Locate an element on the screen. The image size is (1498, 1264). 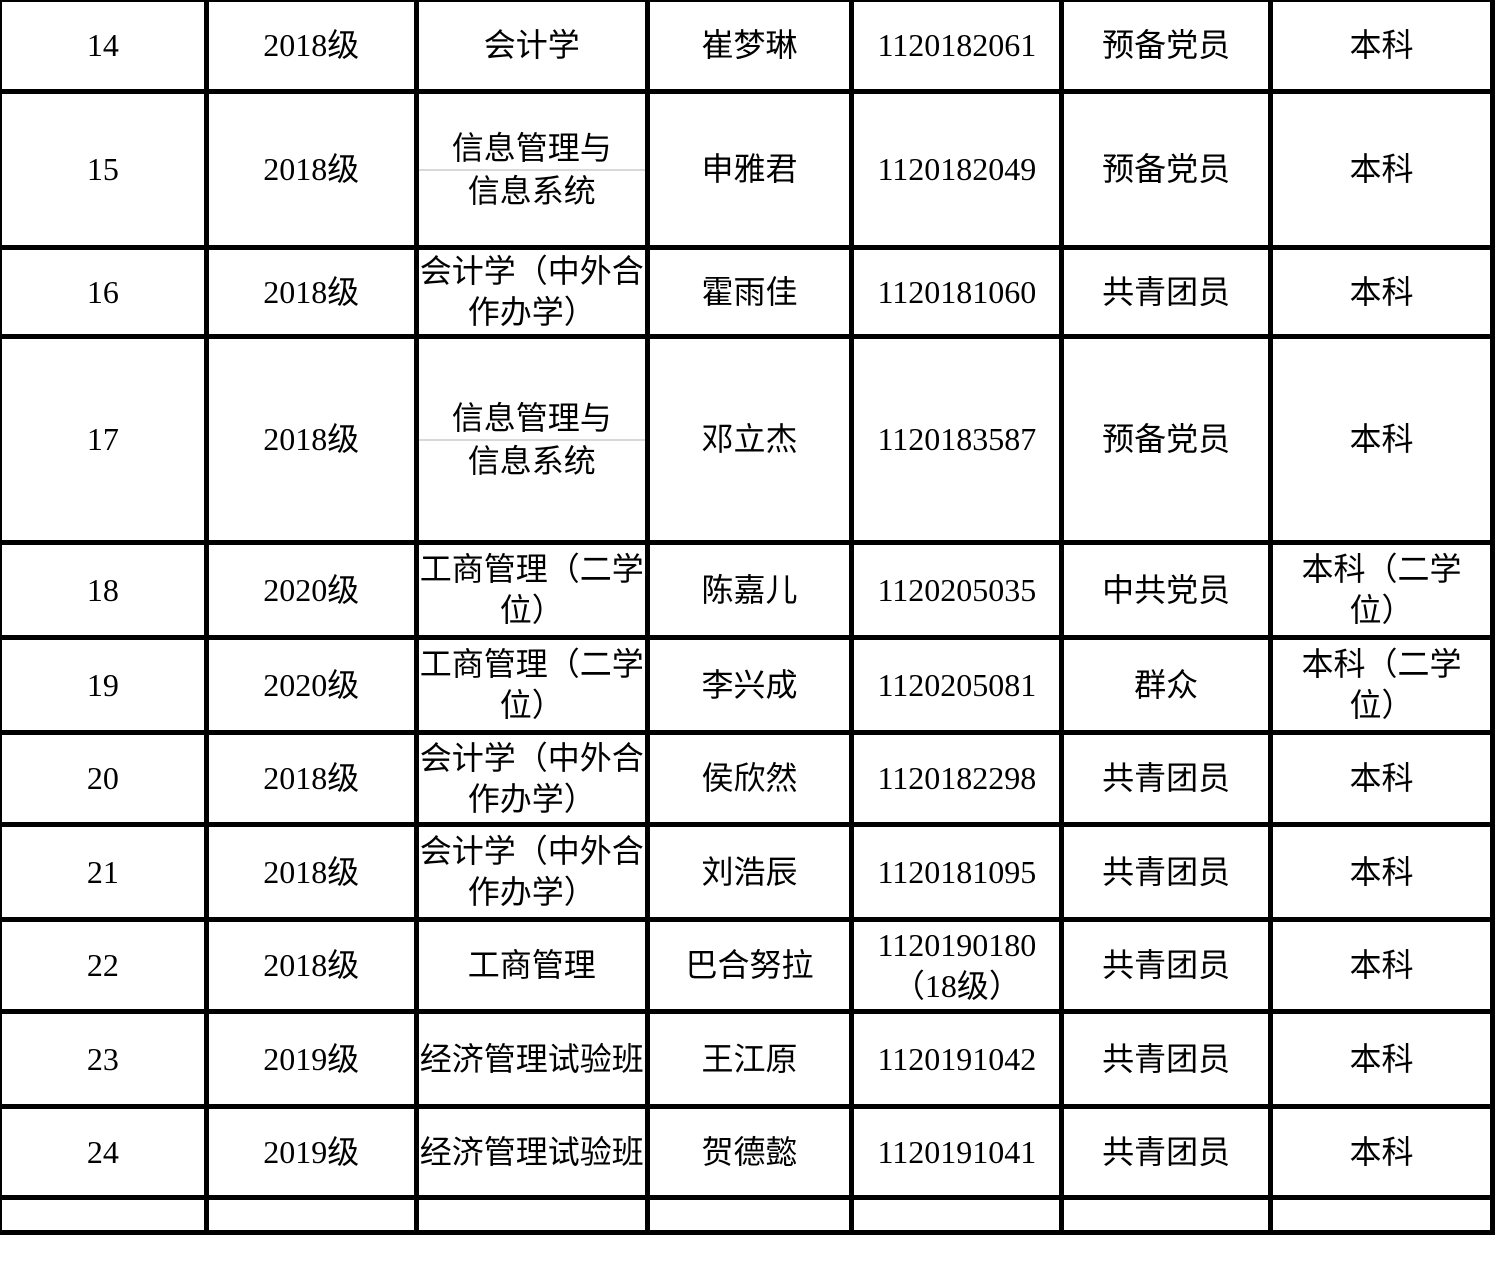
cell-degree-text: 位） is located at coordinates (1381, 610).